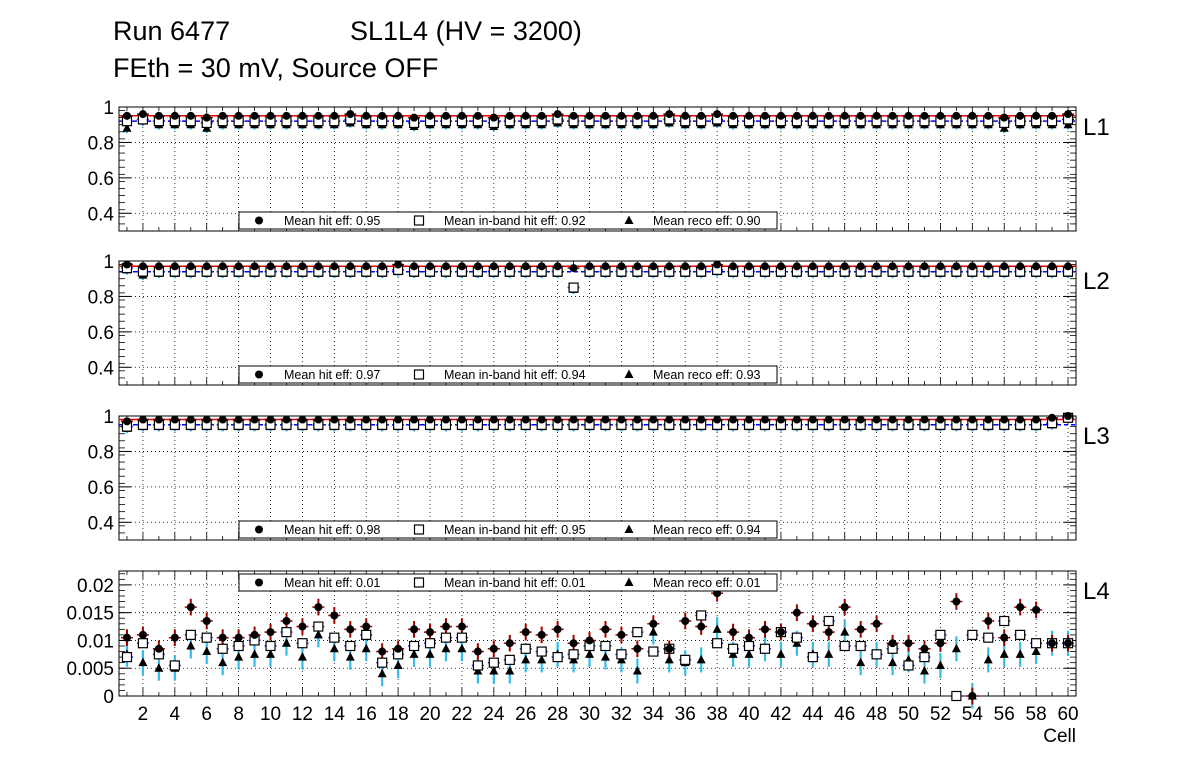  Describe the element at coordinates (654, 714) in the screenshot. I see `x-tick-label: 34` at that location.